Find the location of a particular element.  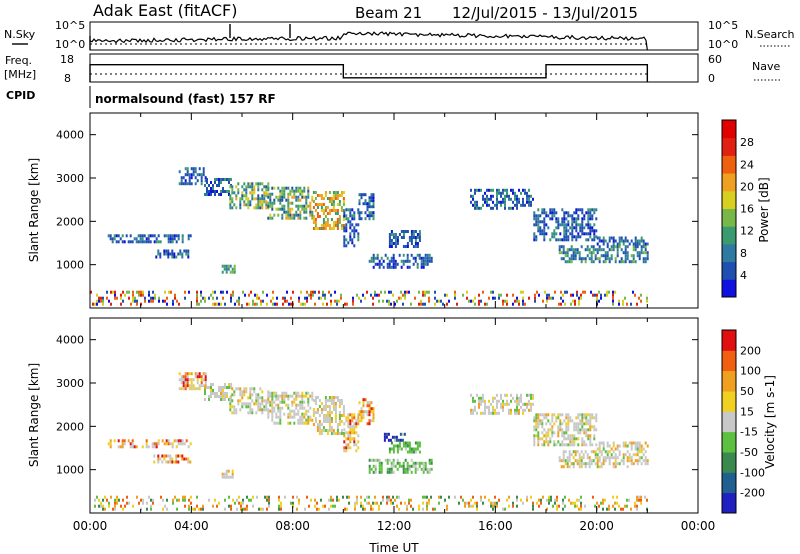

beam-label: Beam 21 is located at coordinates (388, 13).